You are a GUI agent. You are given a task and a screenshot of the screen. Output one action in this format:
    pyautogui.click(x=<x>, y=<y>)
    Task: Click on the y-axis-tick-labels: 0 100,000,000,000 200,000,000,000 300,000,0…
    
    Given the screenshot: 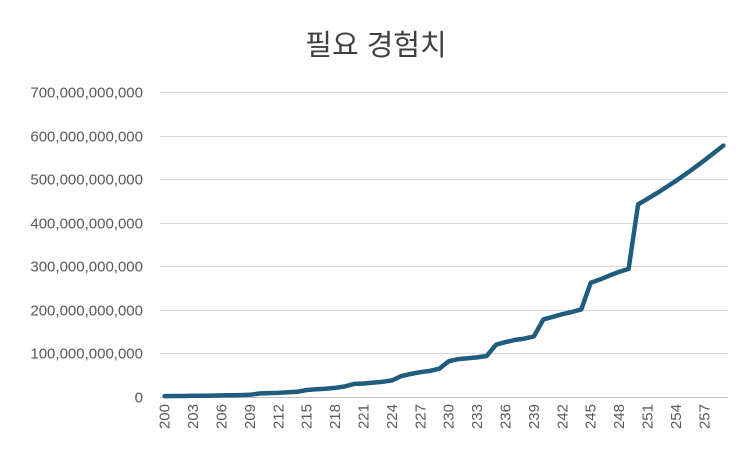 What is the action you would take?
    pyautogui.click(x=86, y=246)
    